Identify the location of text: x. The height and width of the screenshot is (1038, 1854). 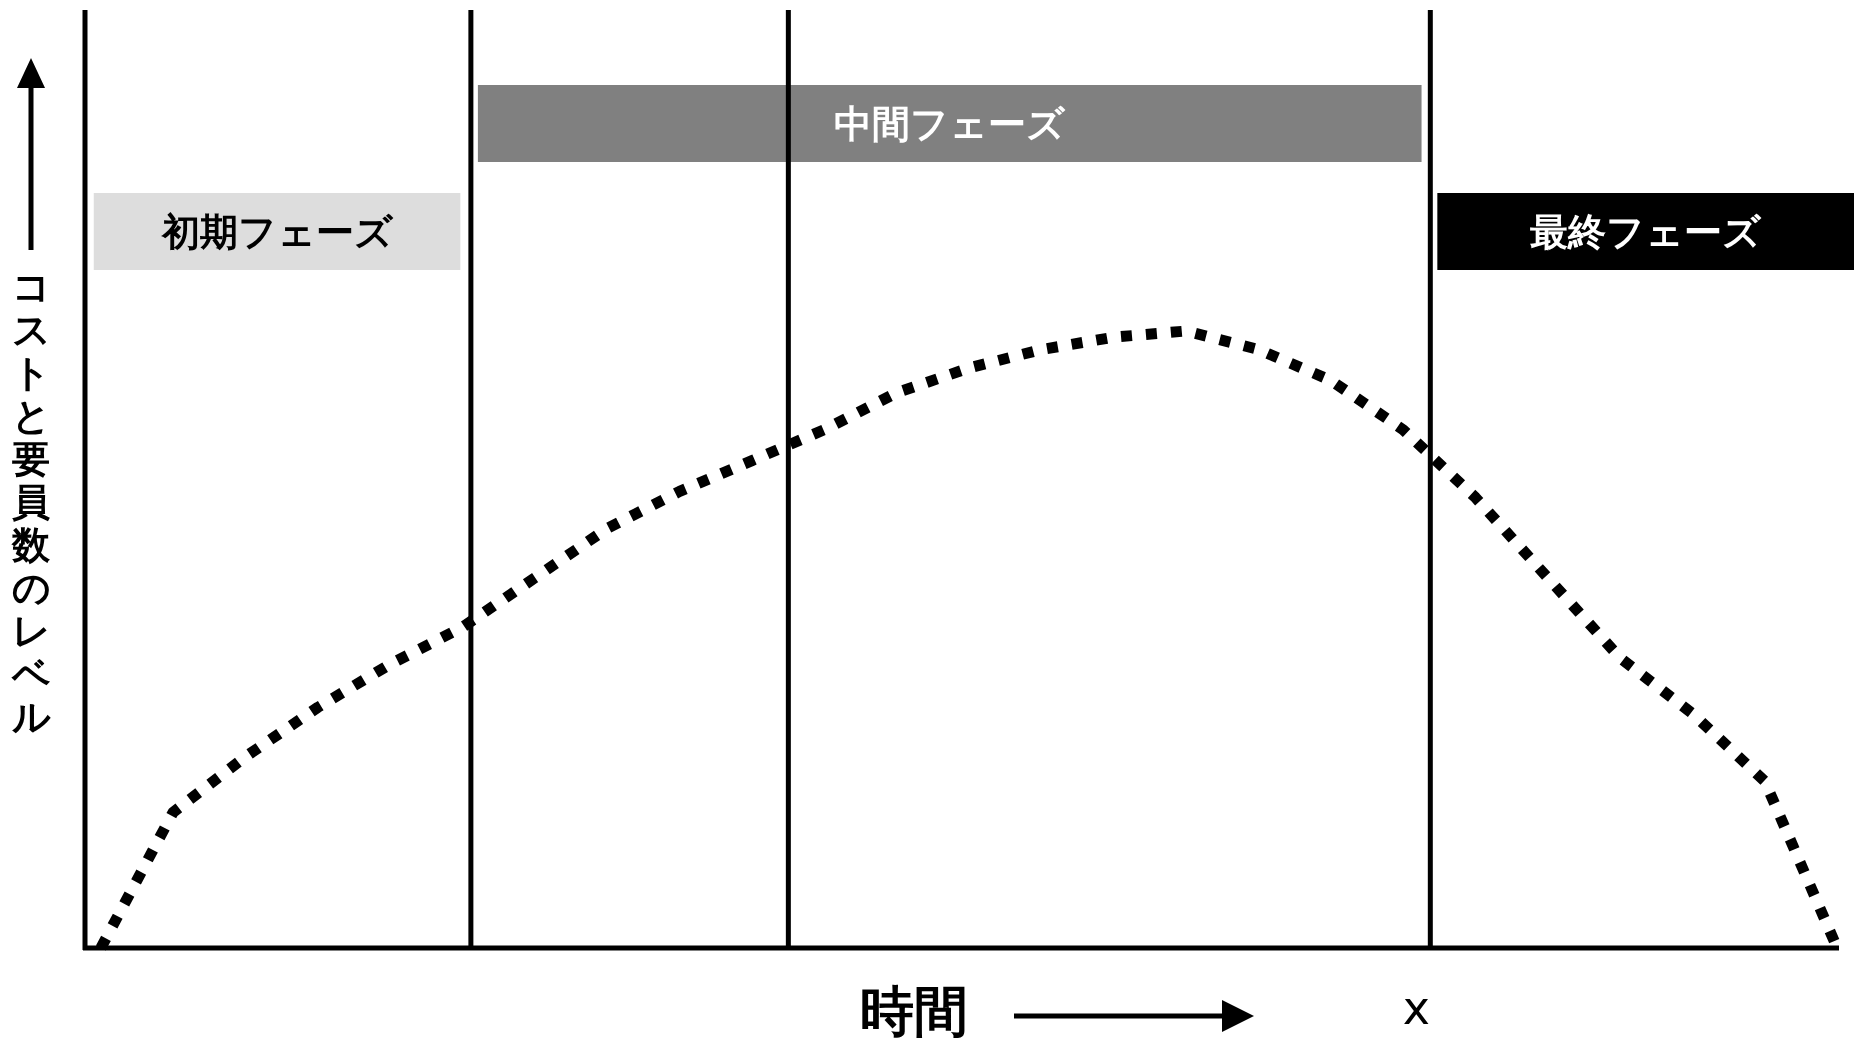
(1416, 1008).